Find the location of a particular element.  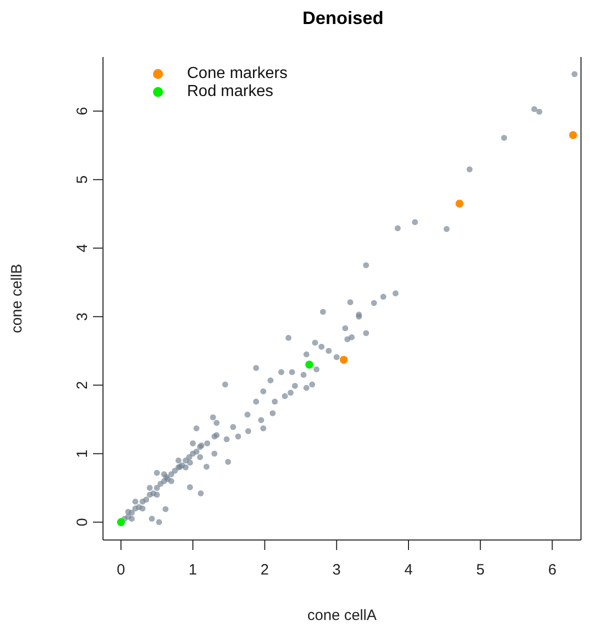

x-tick-label: 0 is located at coordinates (121, 570).